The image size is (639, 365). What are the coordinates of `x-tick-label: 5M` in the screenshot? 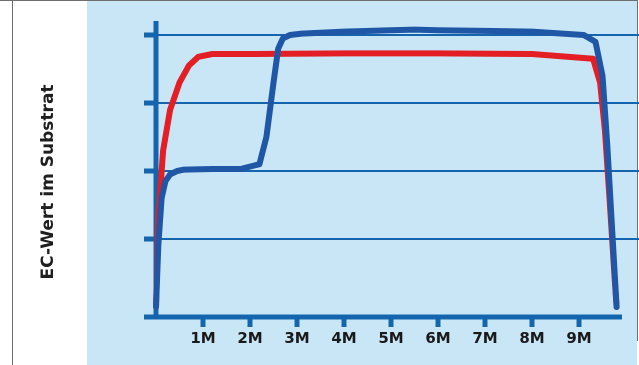 It's located at (390, 338).